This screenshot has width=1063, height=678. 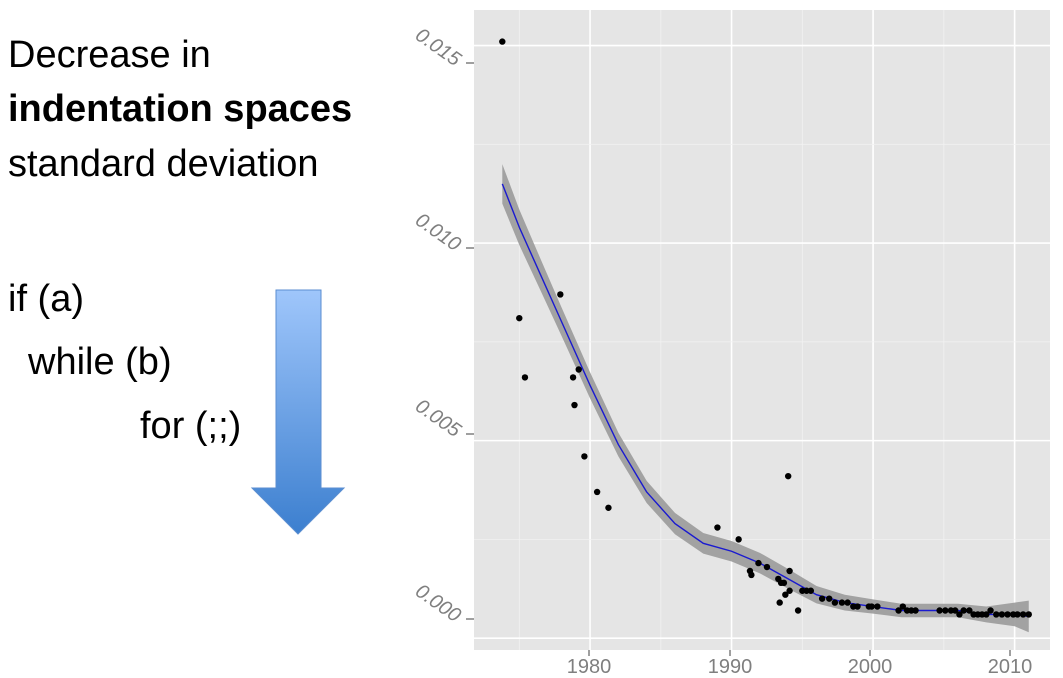 What do you see at coordinates (191, 426) in the screenshot?
I see `code-line-for: for (;;)` at bounding box center [191, 426].